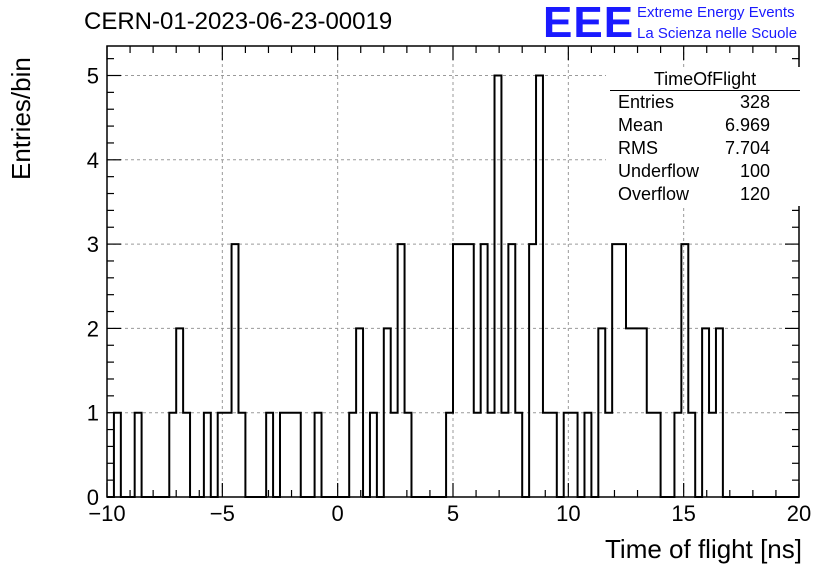 The width and height of the screenshot is (836, 572). What do you see at coordinates (754, 171) in the screenshot?
I see `stats-value: 100` at bounding box center [754, 171].